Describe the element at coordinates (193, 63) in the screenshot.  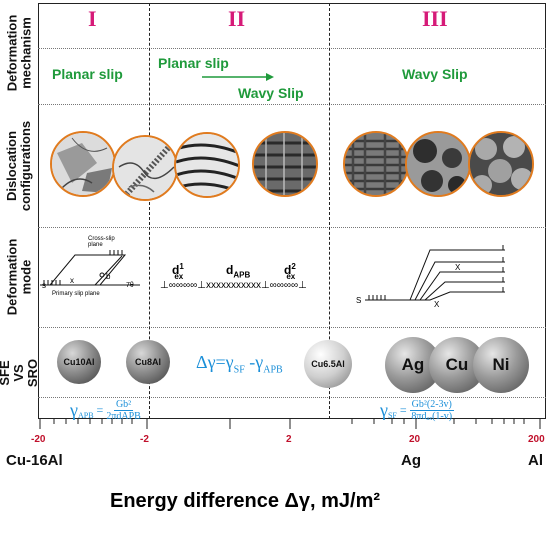
I see `mechanism-planar-slip-2: Planar slip` at that location.